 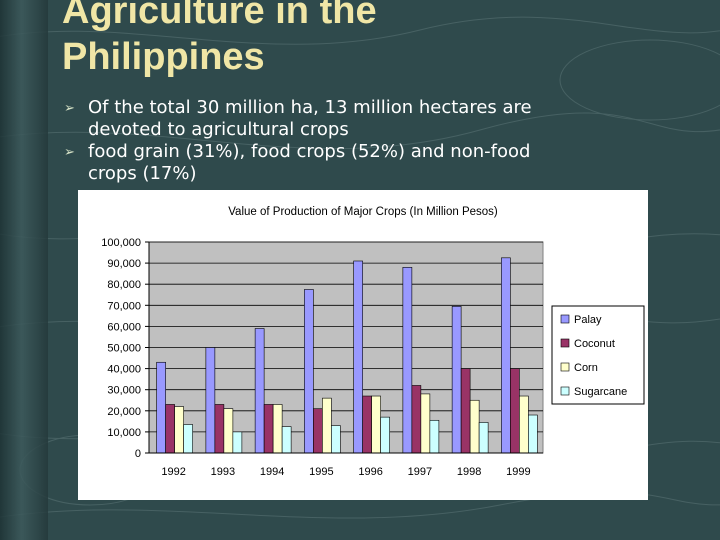 What do you see at coordinates (218, 129) in the screenshot?
I see `bullet-text-line: devoted to agricultural crops` at bounding box center [218, 129].